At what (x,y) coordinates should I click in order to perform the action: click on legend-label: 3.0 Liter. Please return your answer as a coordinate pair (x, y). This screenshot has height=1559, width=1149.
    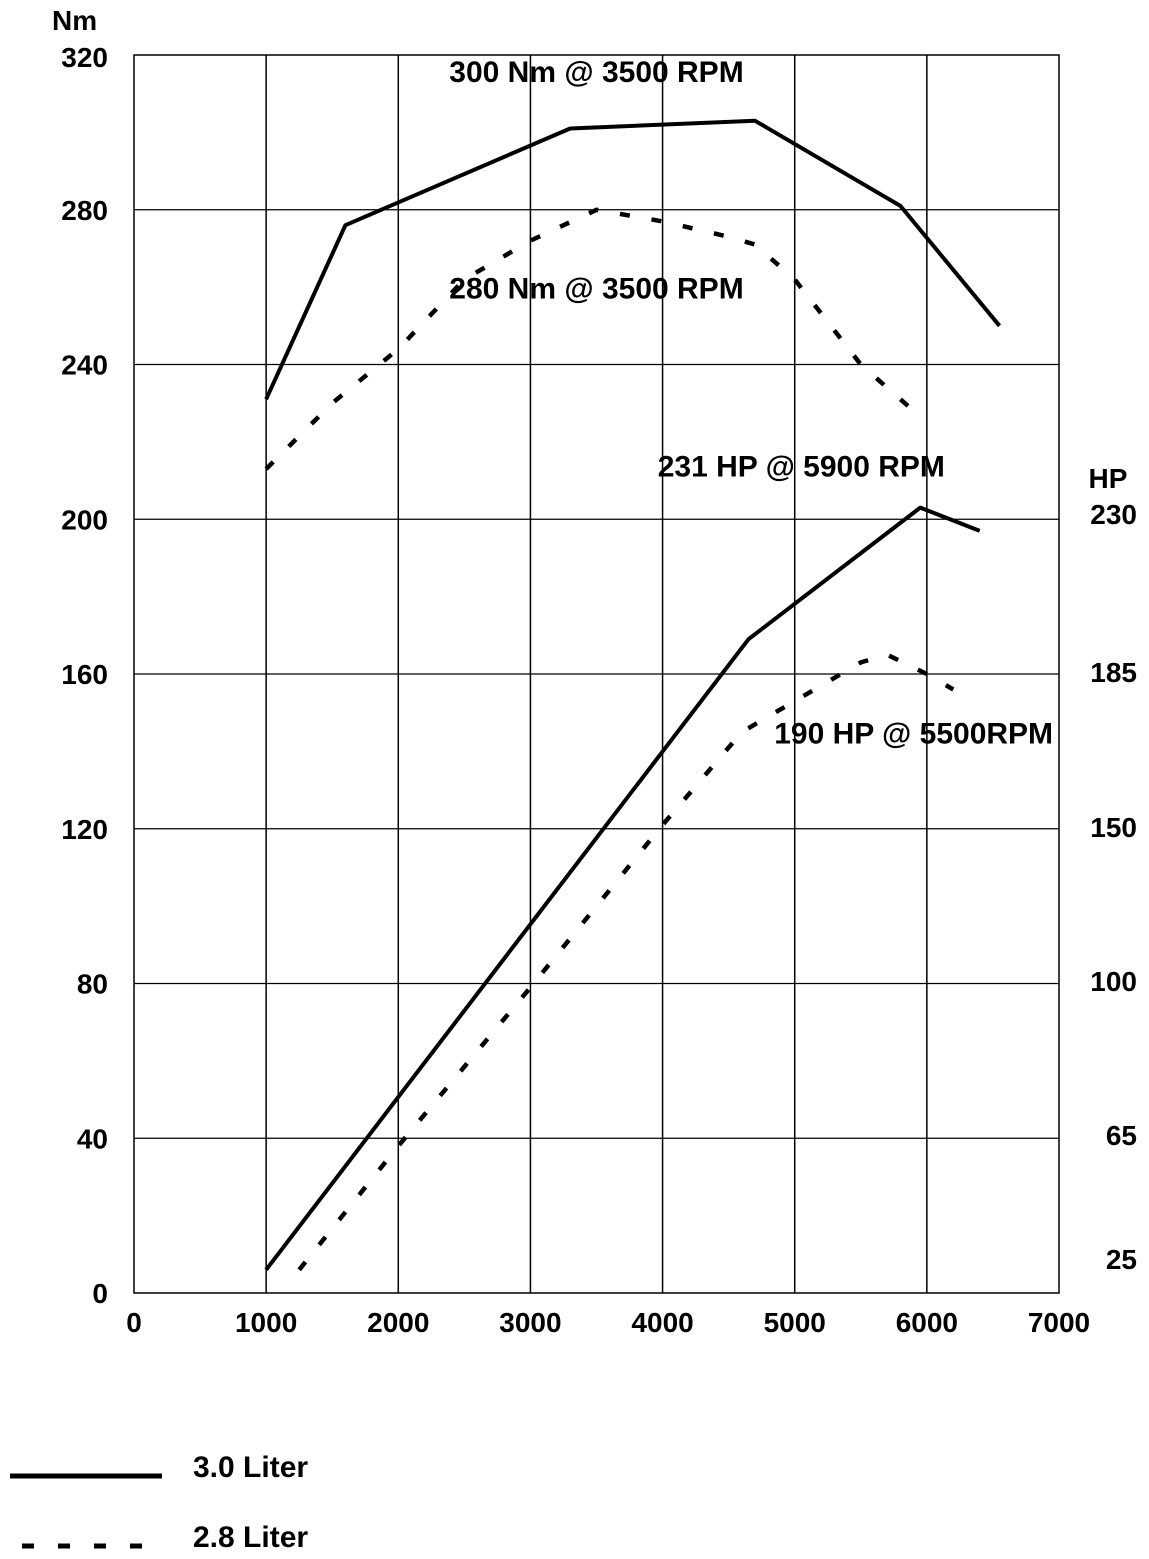
    Looking at the image, I should click on (250, 1467).